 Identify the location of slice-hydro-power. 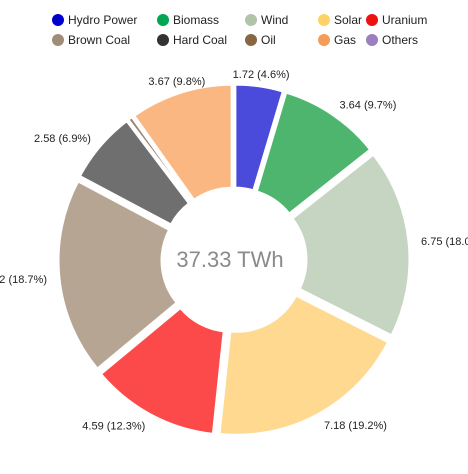
(259, 137).